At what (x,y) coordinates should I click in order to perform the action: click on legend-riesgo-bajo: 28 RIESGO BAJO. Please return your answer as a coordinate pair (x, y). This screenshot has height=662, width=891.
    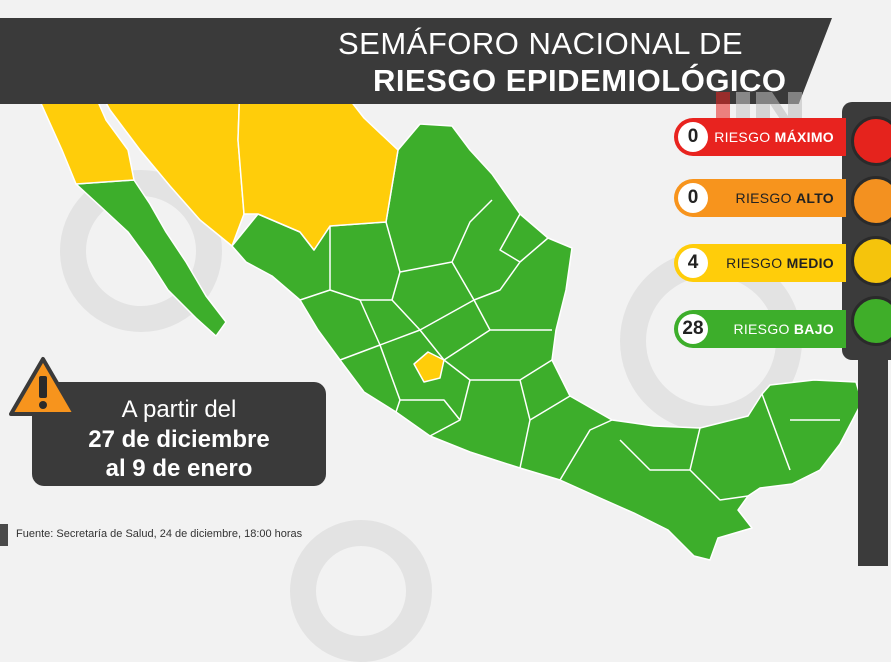
    Looking at the image, I should click on (760, 329).